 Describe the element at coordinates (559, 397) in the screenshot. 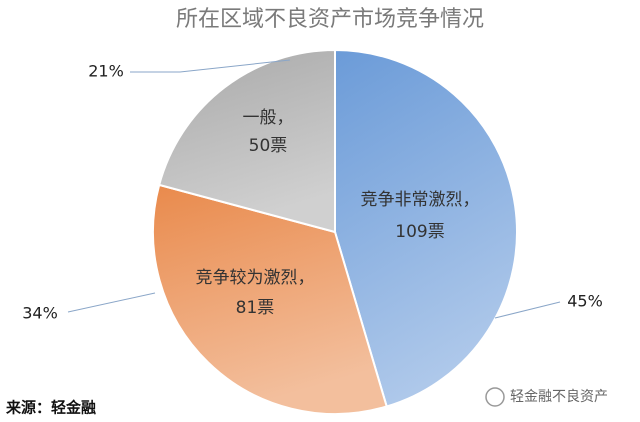

I see `watermark: 轻金融不良资产` at that location.